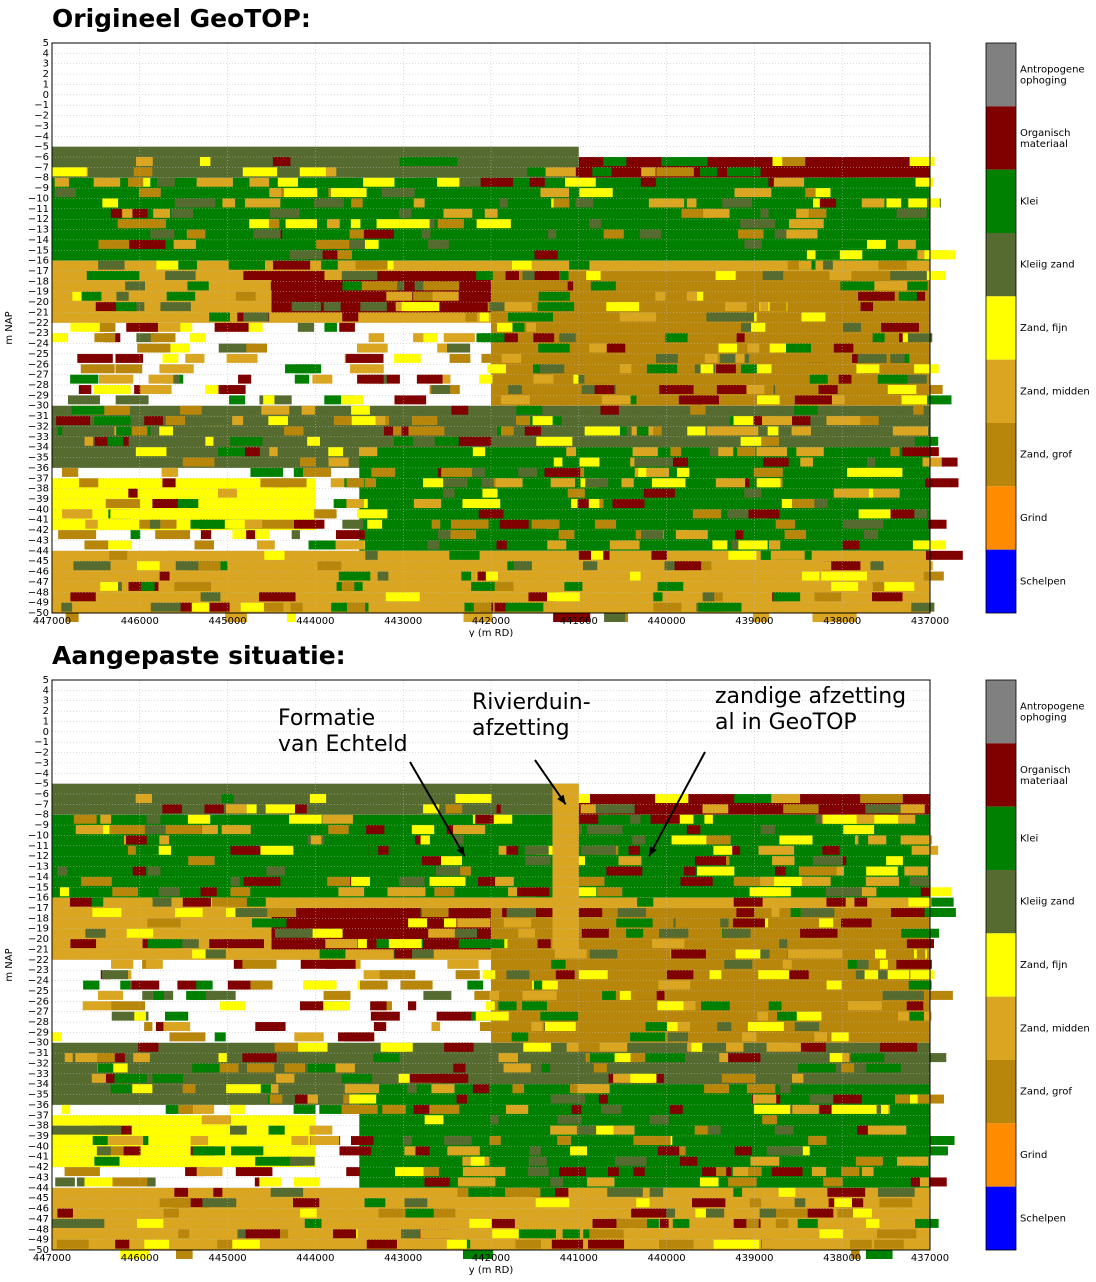  I want to click on y-tick-label: −50, so click(38, 1250).